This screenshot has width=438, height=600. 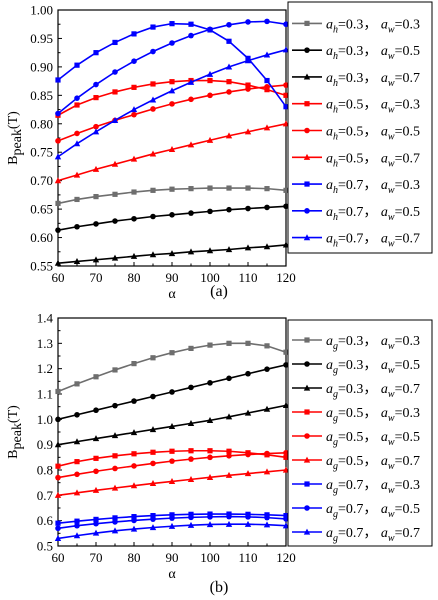 I want to click on legend-entry: ah=0.7， aw=0.7, so click(x=356, y=241).